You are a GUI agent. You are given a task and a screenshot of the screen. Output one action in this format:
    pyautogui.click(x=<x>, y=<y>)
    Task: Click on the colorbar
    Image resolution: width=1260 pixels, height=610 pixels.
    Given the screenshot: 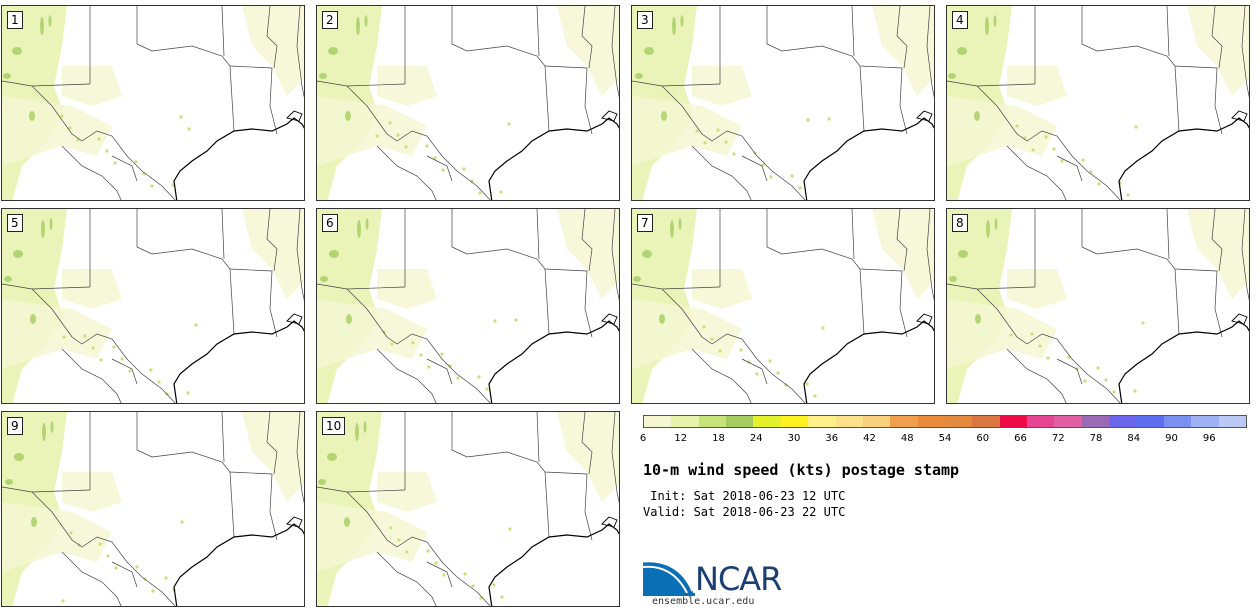 What is the action you would take?
    pyautogui.click(x=945, y=421)
    